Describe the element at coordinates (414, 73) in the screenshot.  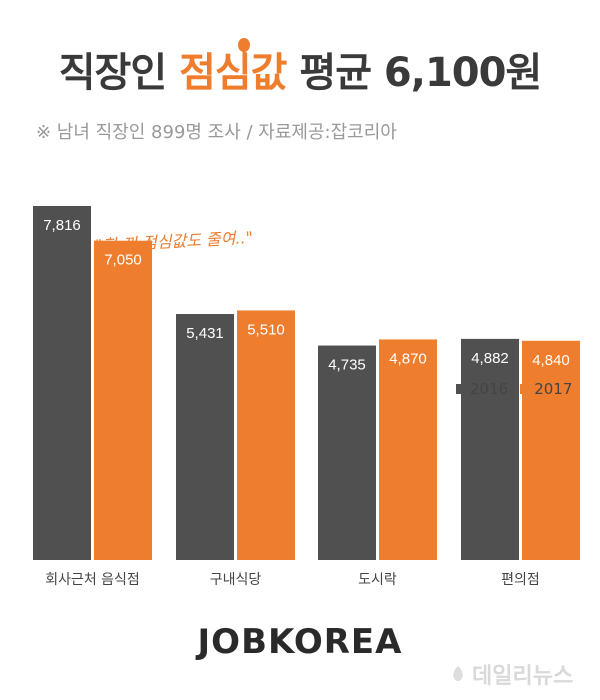
I see `title-post: 평균 6,100원` at that location.